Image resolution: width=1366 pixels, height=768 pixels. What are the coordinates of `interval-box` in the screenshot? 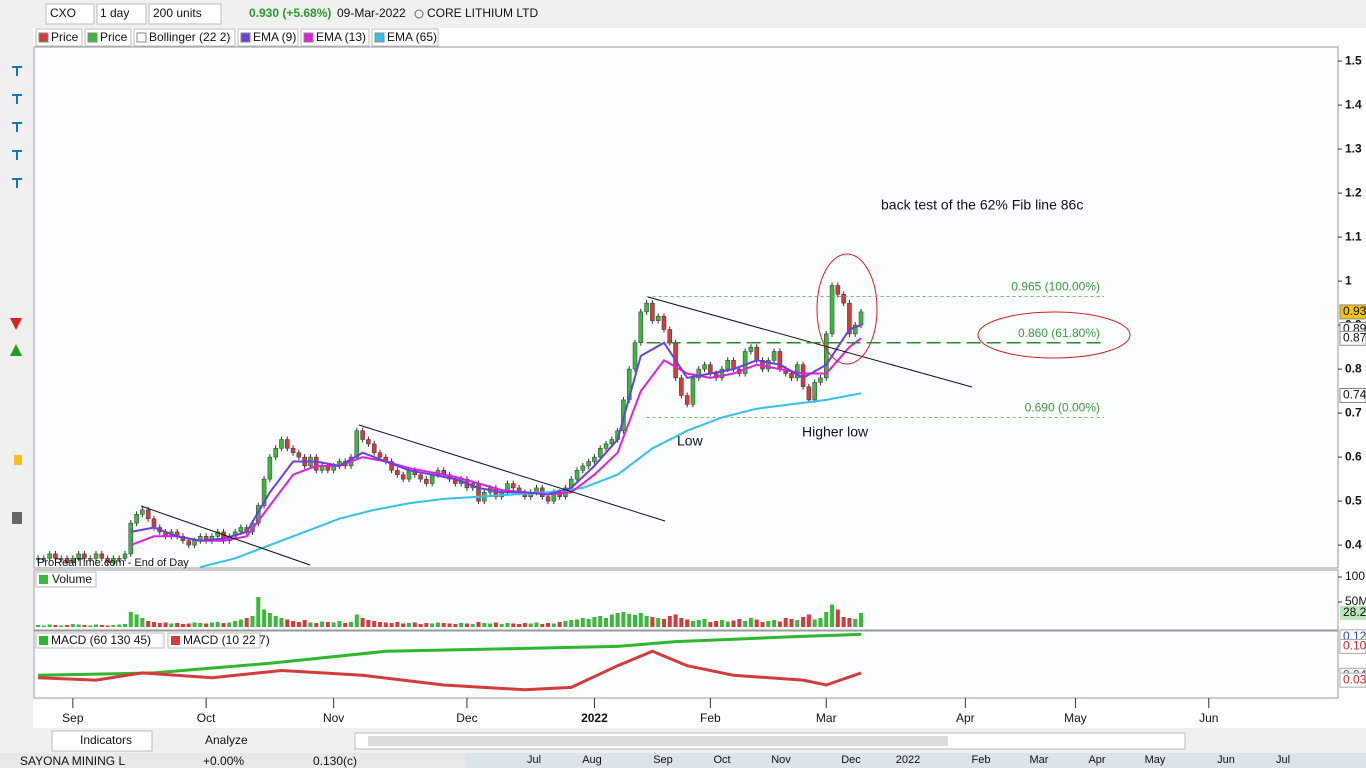 It's located at (121, 14).